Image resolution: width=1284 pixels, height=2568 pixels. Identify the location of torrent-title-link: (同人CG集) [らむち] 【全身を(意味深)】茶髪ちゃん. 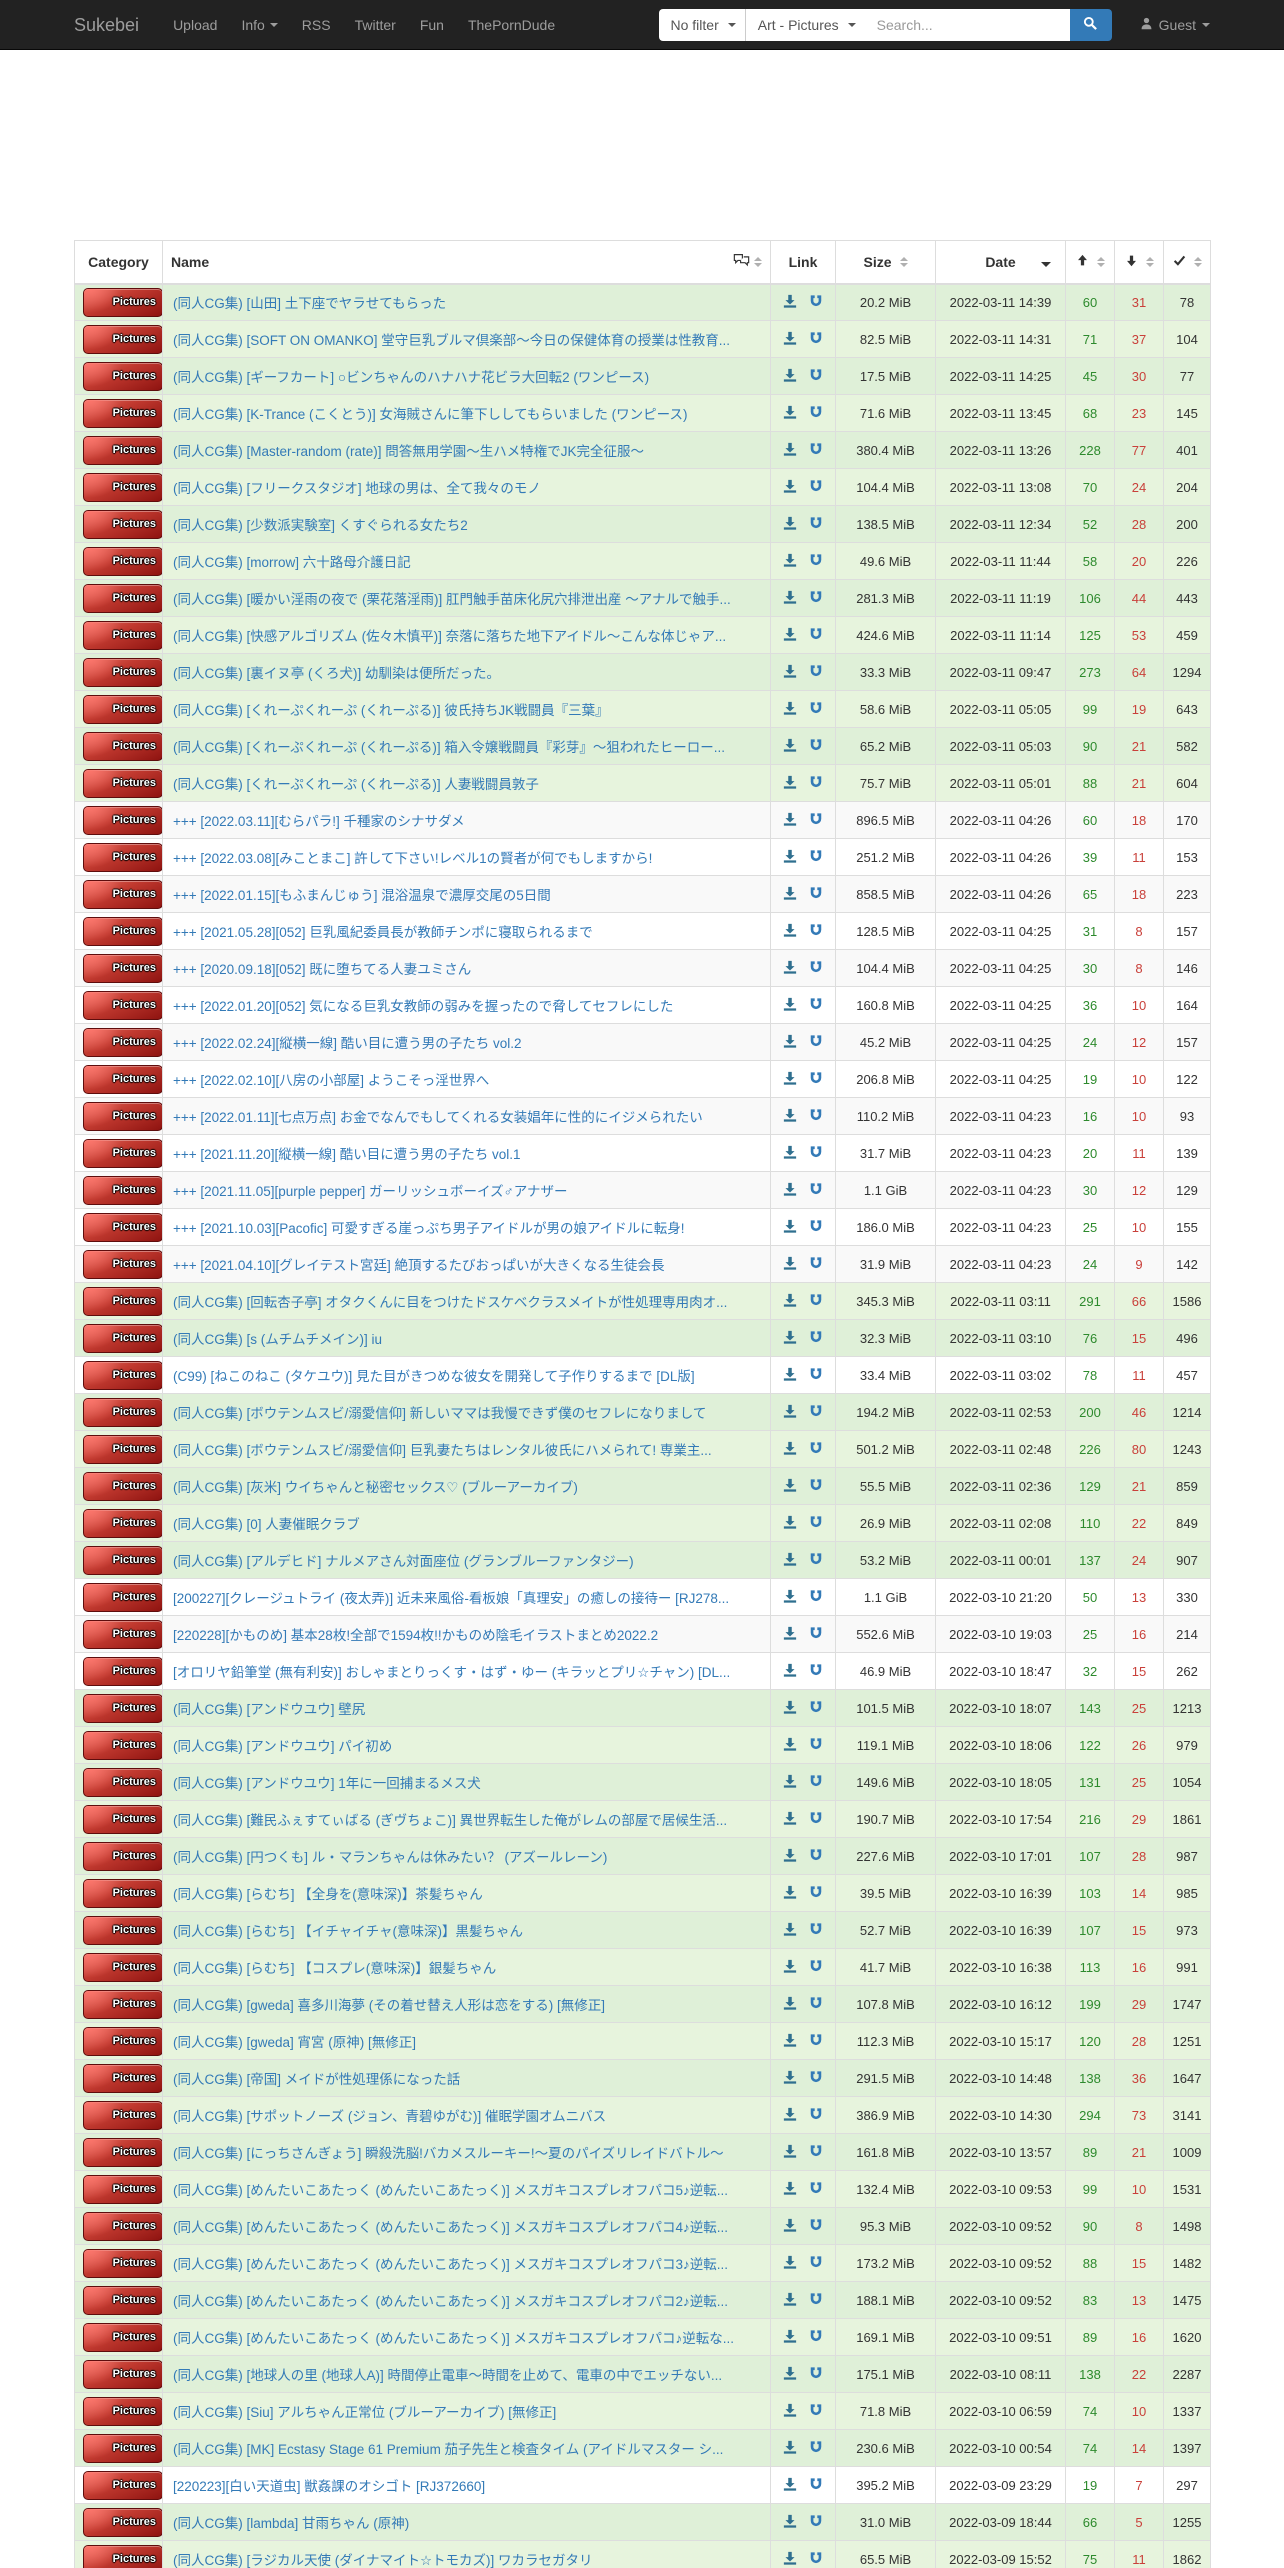
(328, 1894).